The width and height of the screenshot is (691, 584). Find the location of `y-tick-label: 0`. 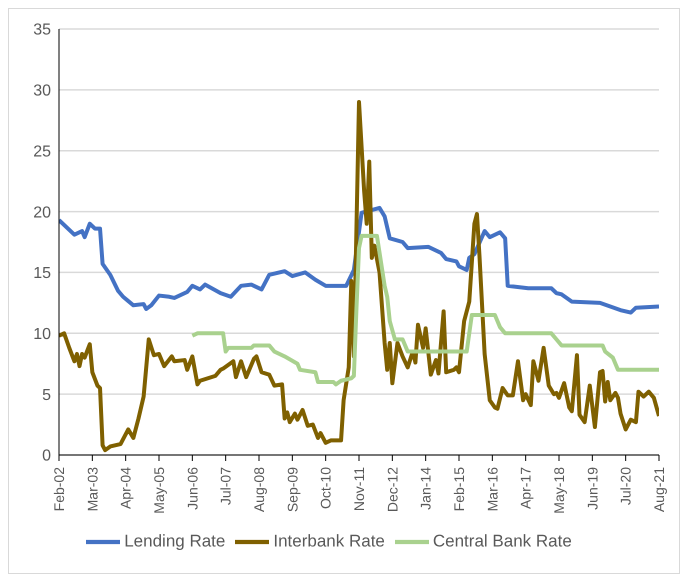

y-tick-label: 0 is located at coordinates (47, 456).